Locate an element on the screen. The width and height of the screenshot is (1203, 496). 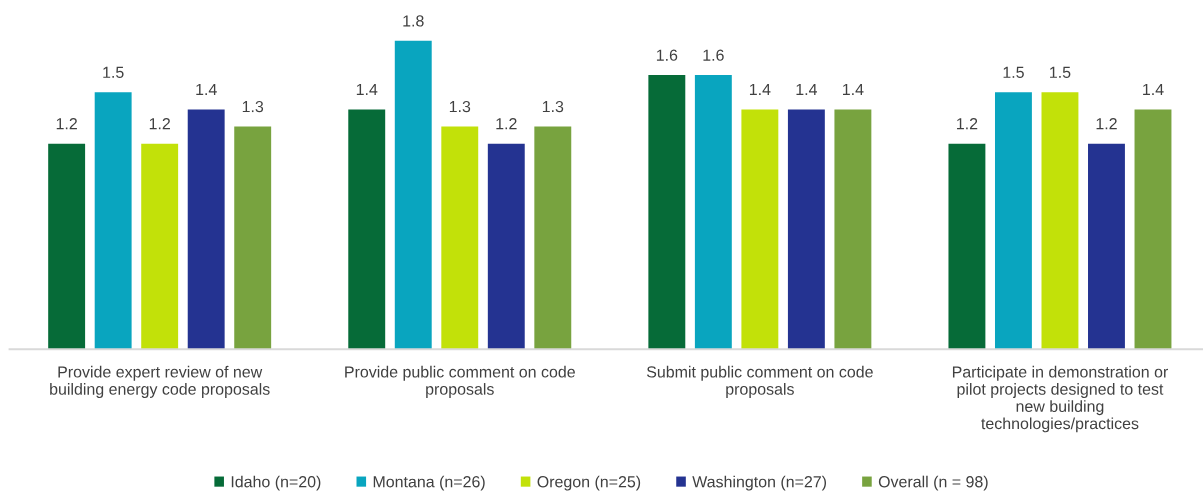
x-tick-label: Participate in demonstration or pilot projects designed to test new building technologies/practices is located at coordinates (1060, 399).